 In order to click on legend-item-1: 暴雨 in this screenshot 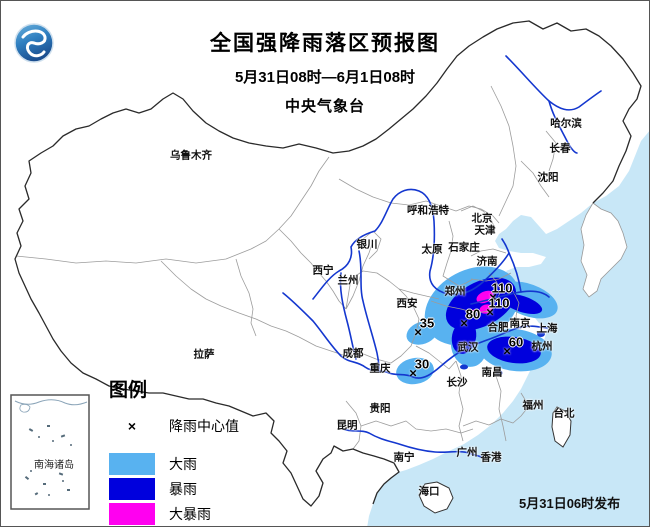, I will do `click(174, 489)`.